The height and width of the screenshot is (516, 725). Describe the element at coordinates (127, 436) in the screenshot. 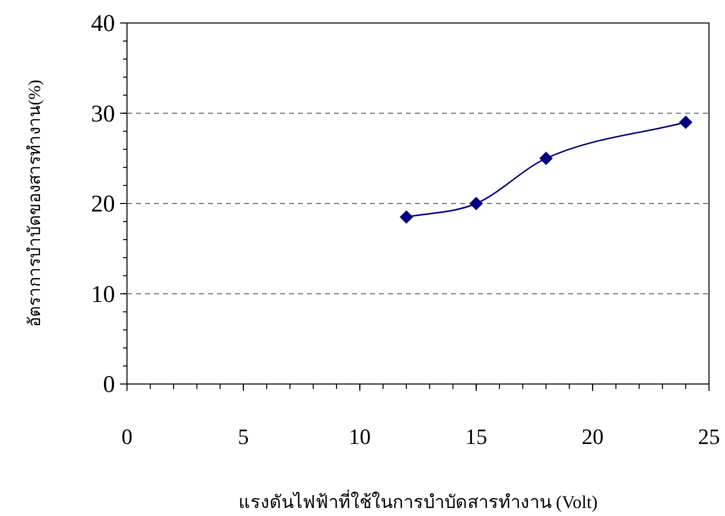

I see `x-tick-label: 0` at that location.